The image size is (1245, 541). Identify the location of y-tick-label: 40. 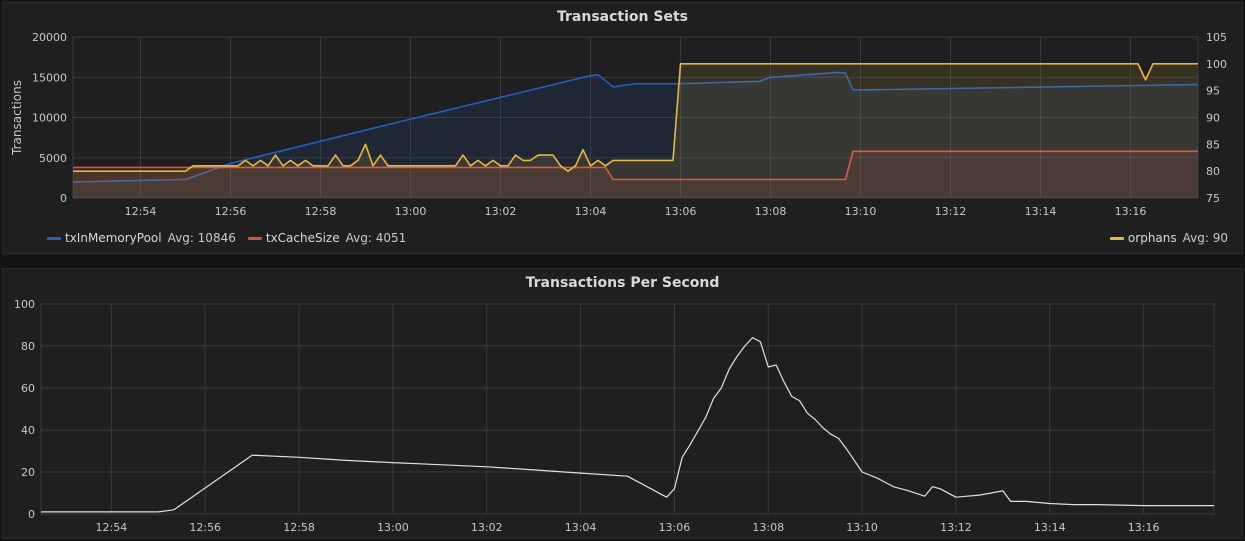
(28, 430).